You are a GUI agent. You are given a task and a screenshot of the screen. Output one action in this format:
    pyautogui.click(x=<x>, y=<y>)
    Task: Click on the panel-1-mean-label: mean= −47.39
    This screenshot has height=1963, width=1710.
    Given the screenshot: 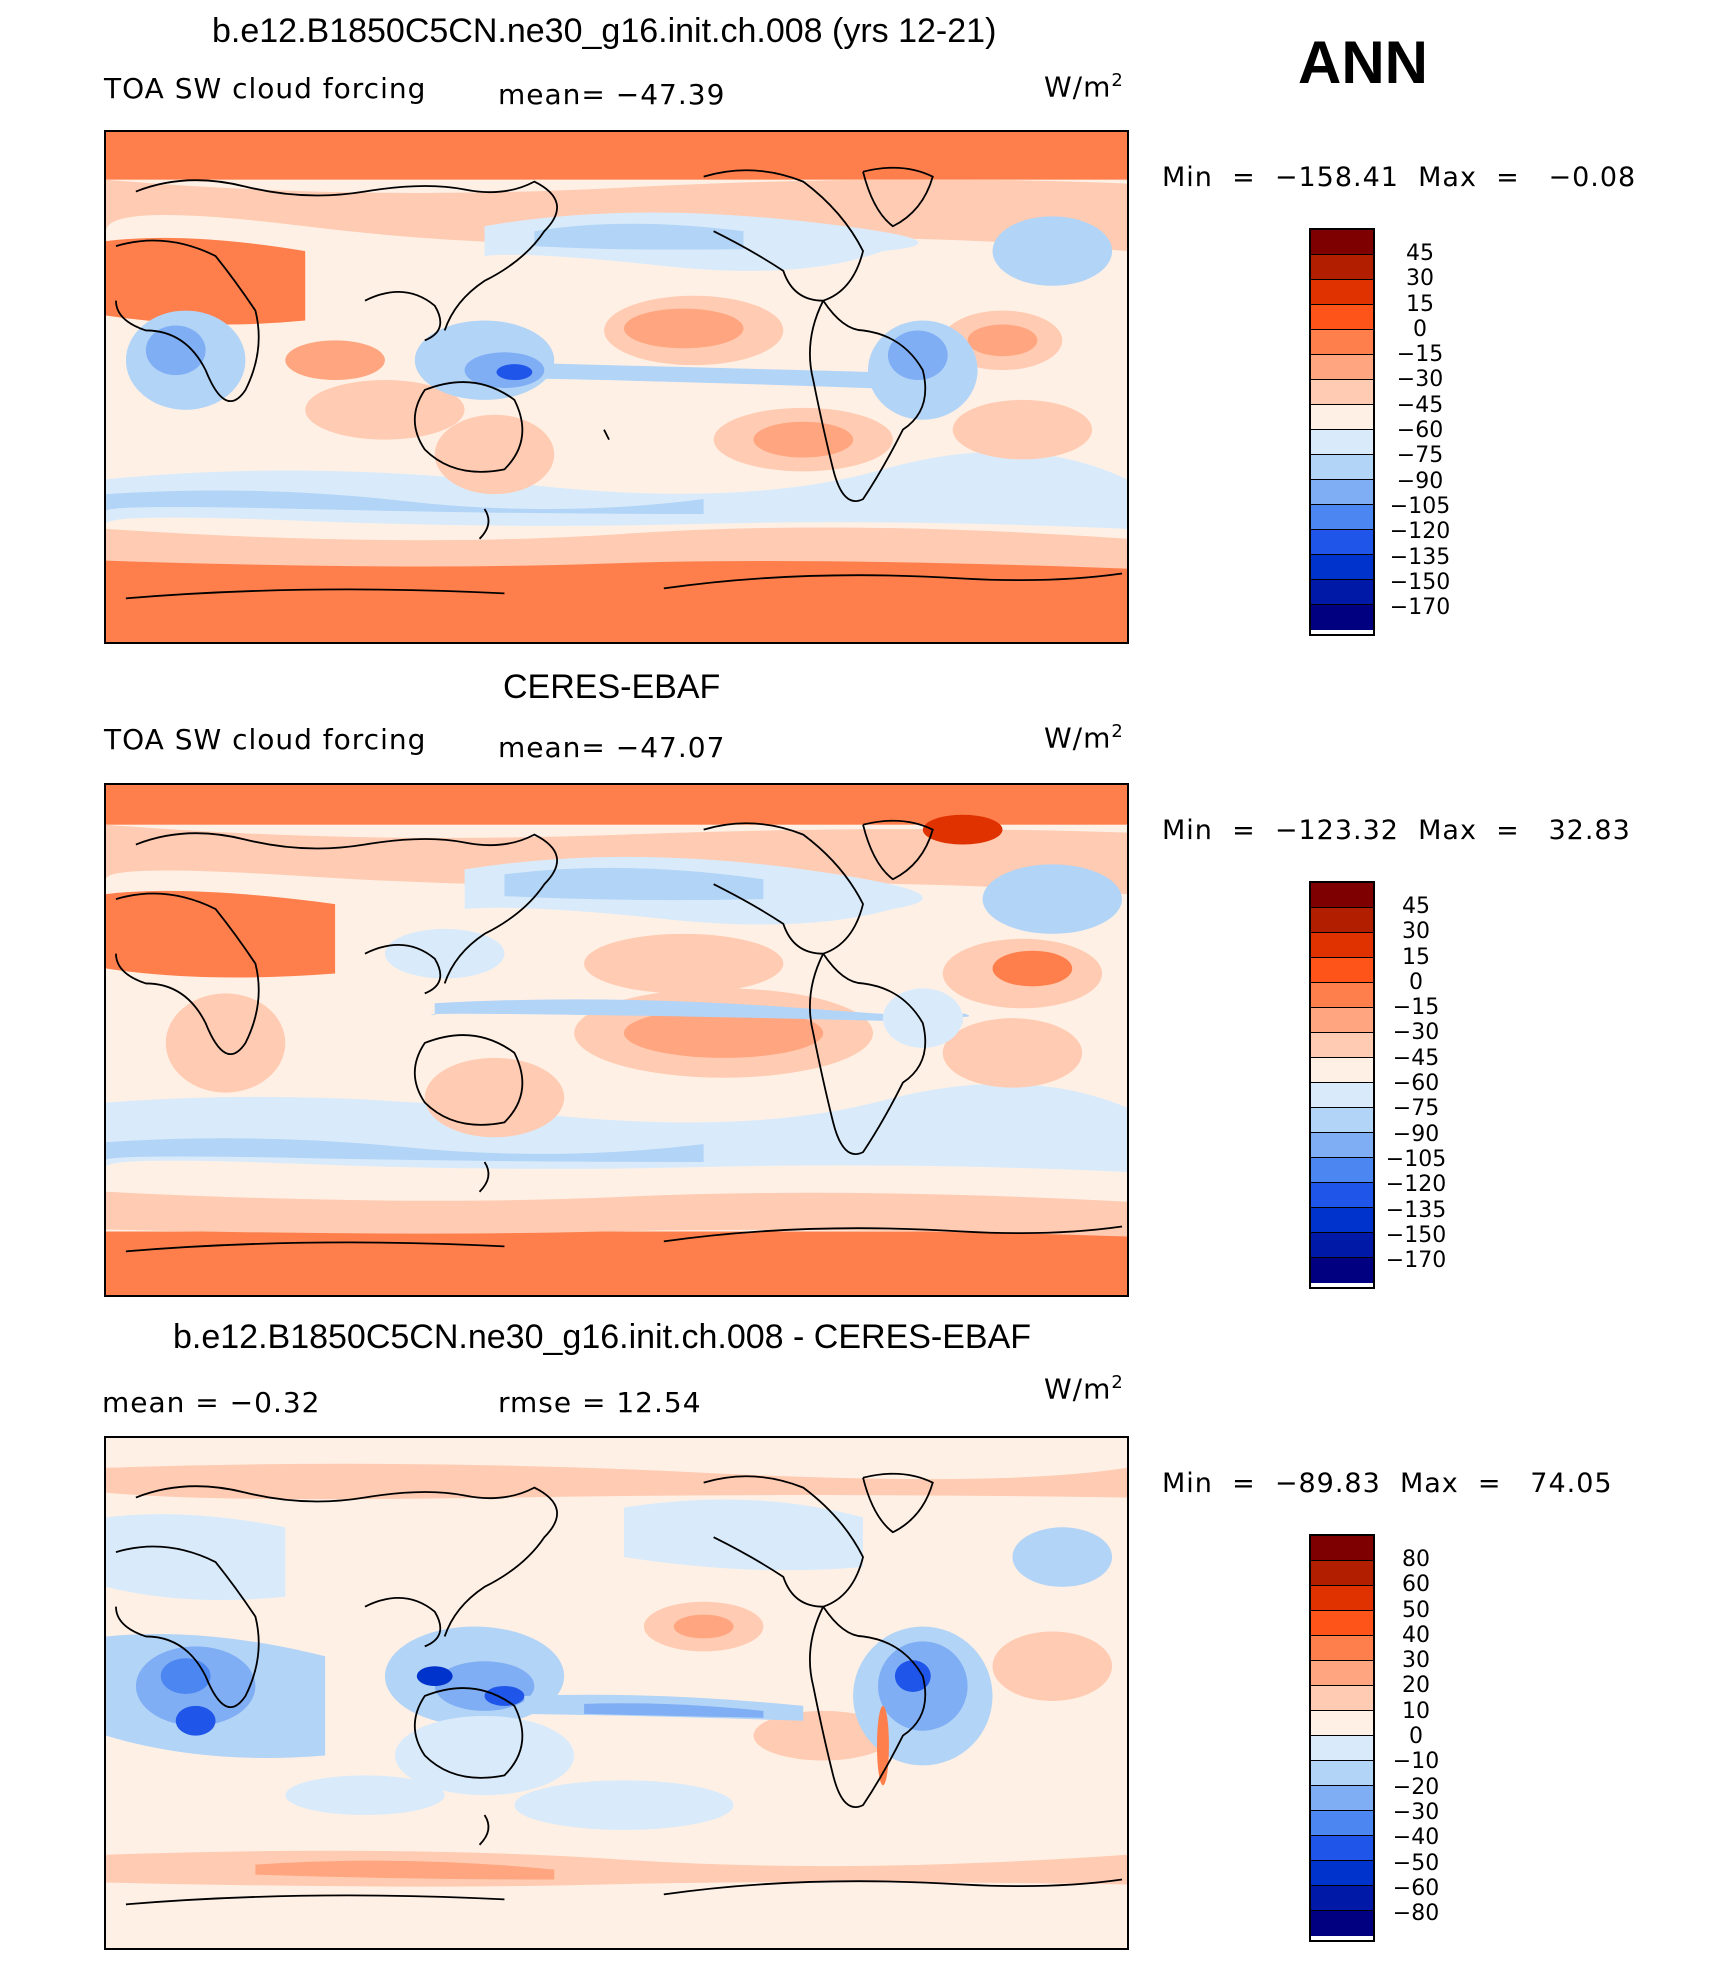 What is the action you would take?
    pyautogui.click(x=612, y=94)
    